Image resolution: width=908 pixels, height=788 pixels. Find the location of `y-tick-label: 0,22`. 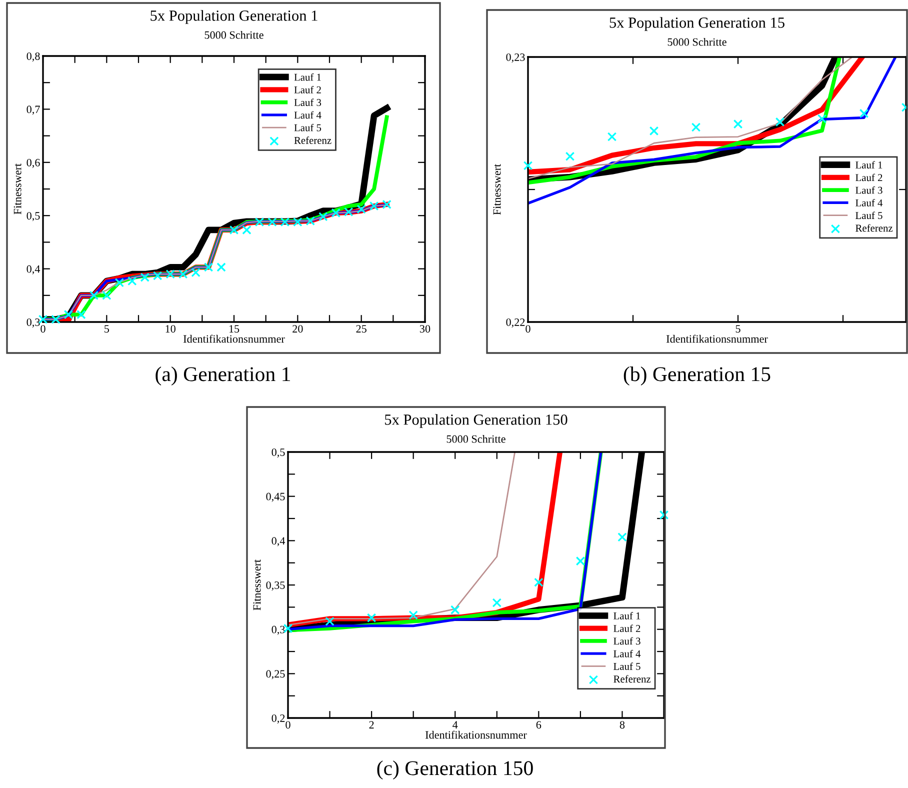

y-tick-label: 0,22 is located at coordinates (515, 323).